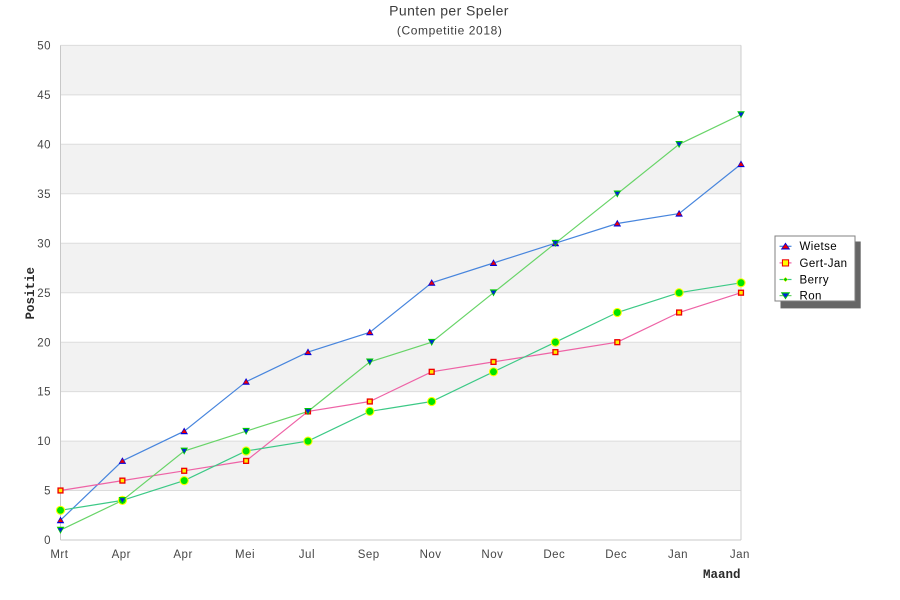 This screenshot has width=900, height=600. Describe the element at coordinates (369, 555) in the screenshot. I see `svg-text: Sep` at that location.